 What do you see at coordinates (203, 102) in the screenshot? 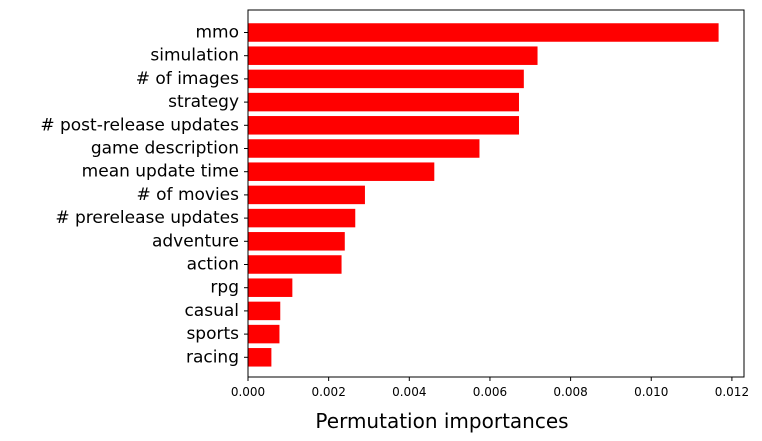
I see `category-label-3: strategy` at bounding box center [203, 102].